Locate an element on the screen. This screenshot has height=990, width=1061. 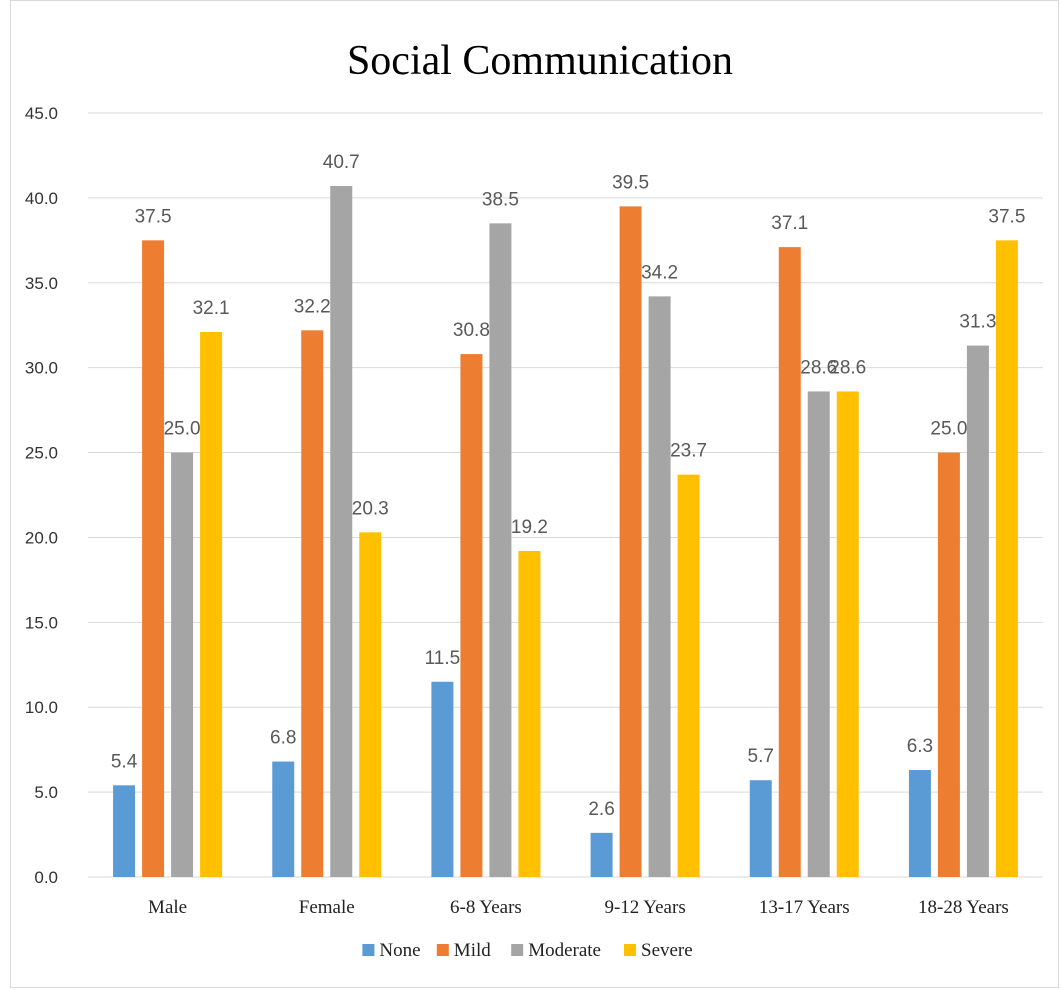
data-label: 37.1 is located at coordinates (789, 223).